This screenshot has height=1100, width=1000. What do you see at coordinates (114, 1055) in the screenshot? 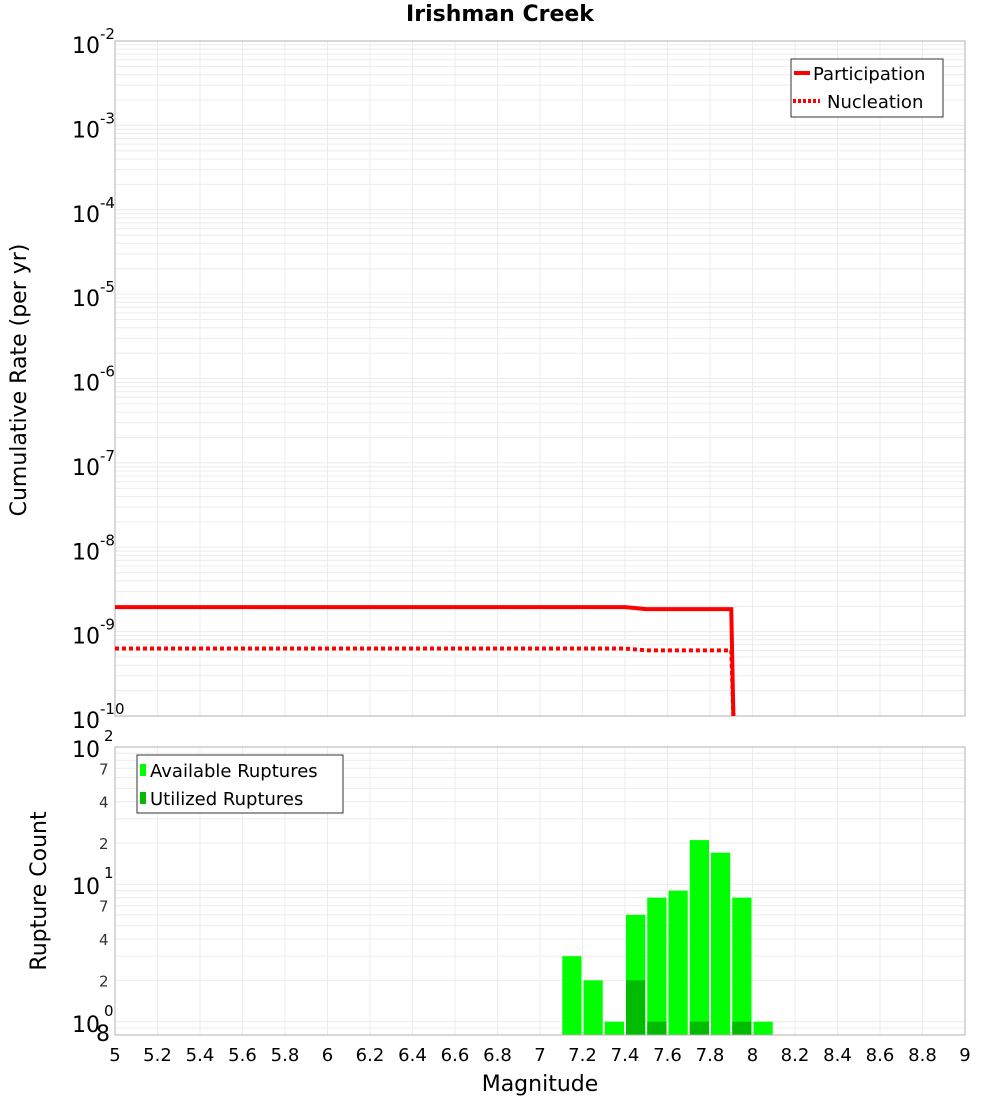
I see `x-tick-label: 5` at bounding box center [114, 1055].